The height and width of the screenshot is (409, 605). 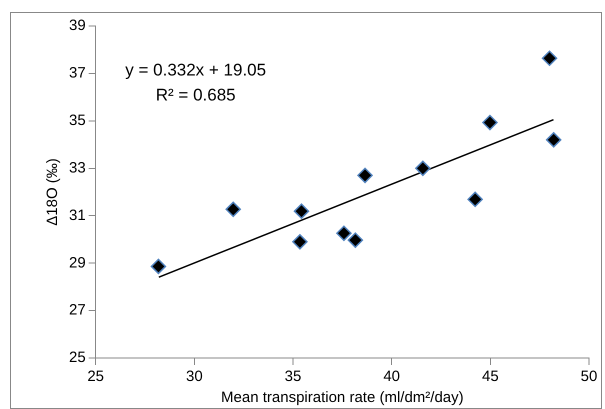 I want to click on y-tick-label: 33, so click(x=77, y=167).